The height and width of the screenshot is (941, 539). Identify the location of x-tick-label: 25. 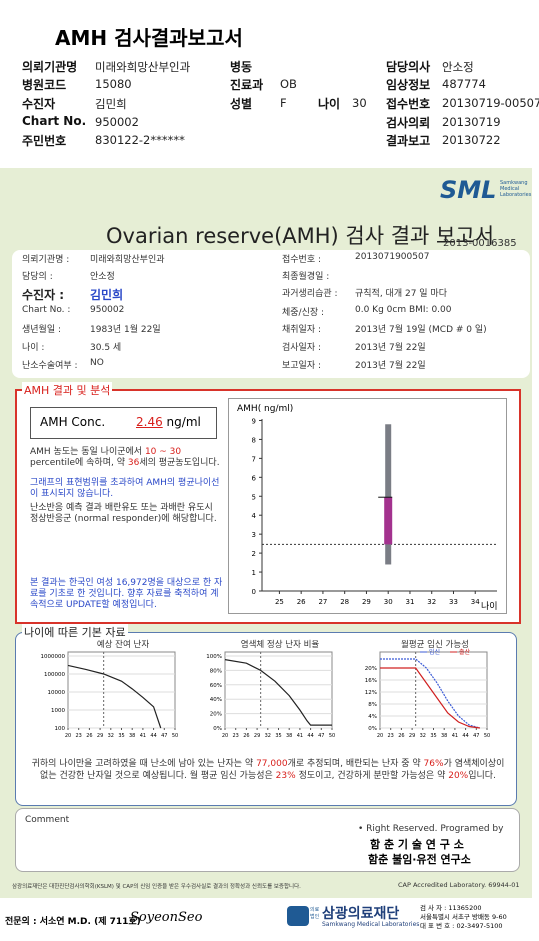
(279, 602).